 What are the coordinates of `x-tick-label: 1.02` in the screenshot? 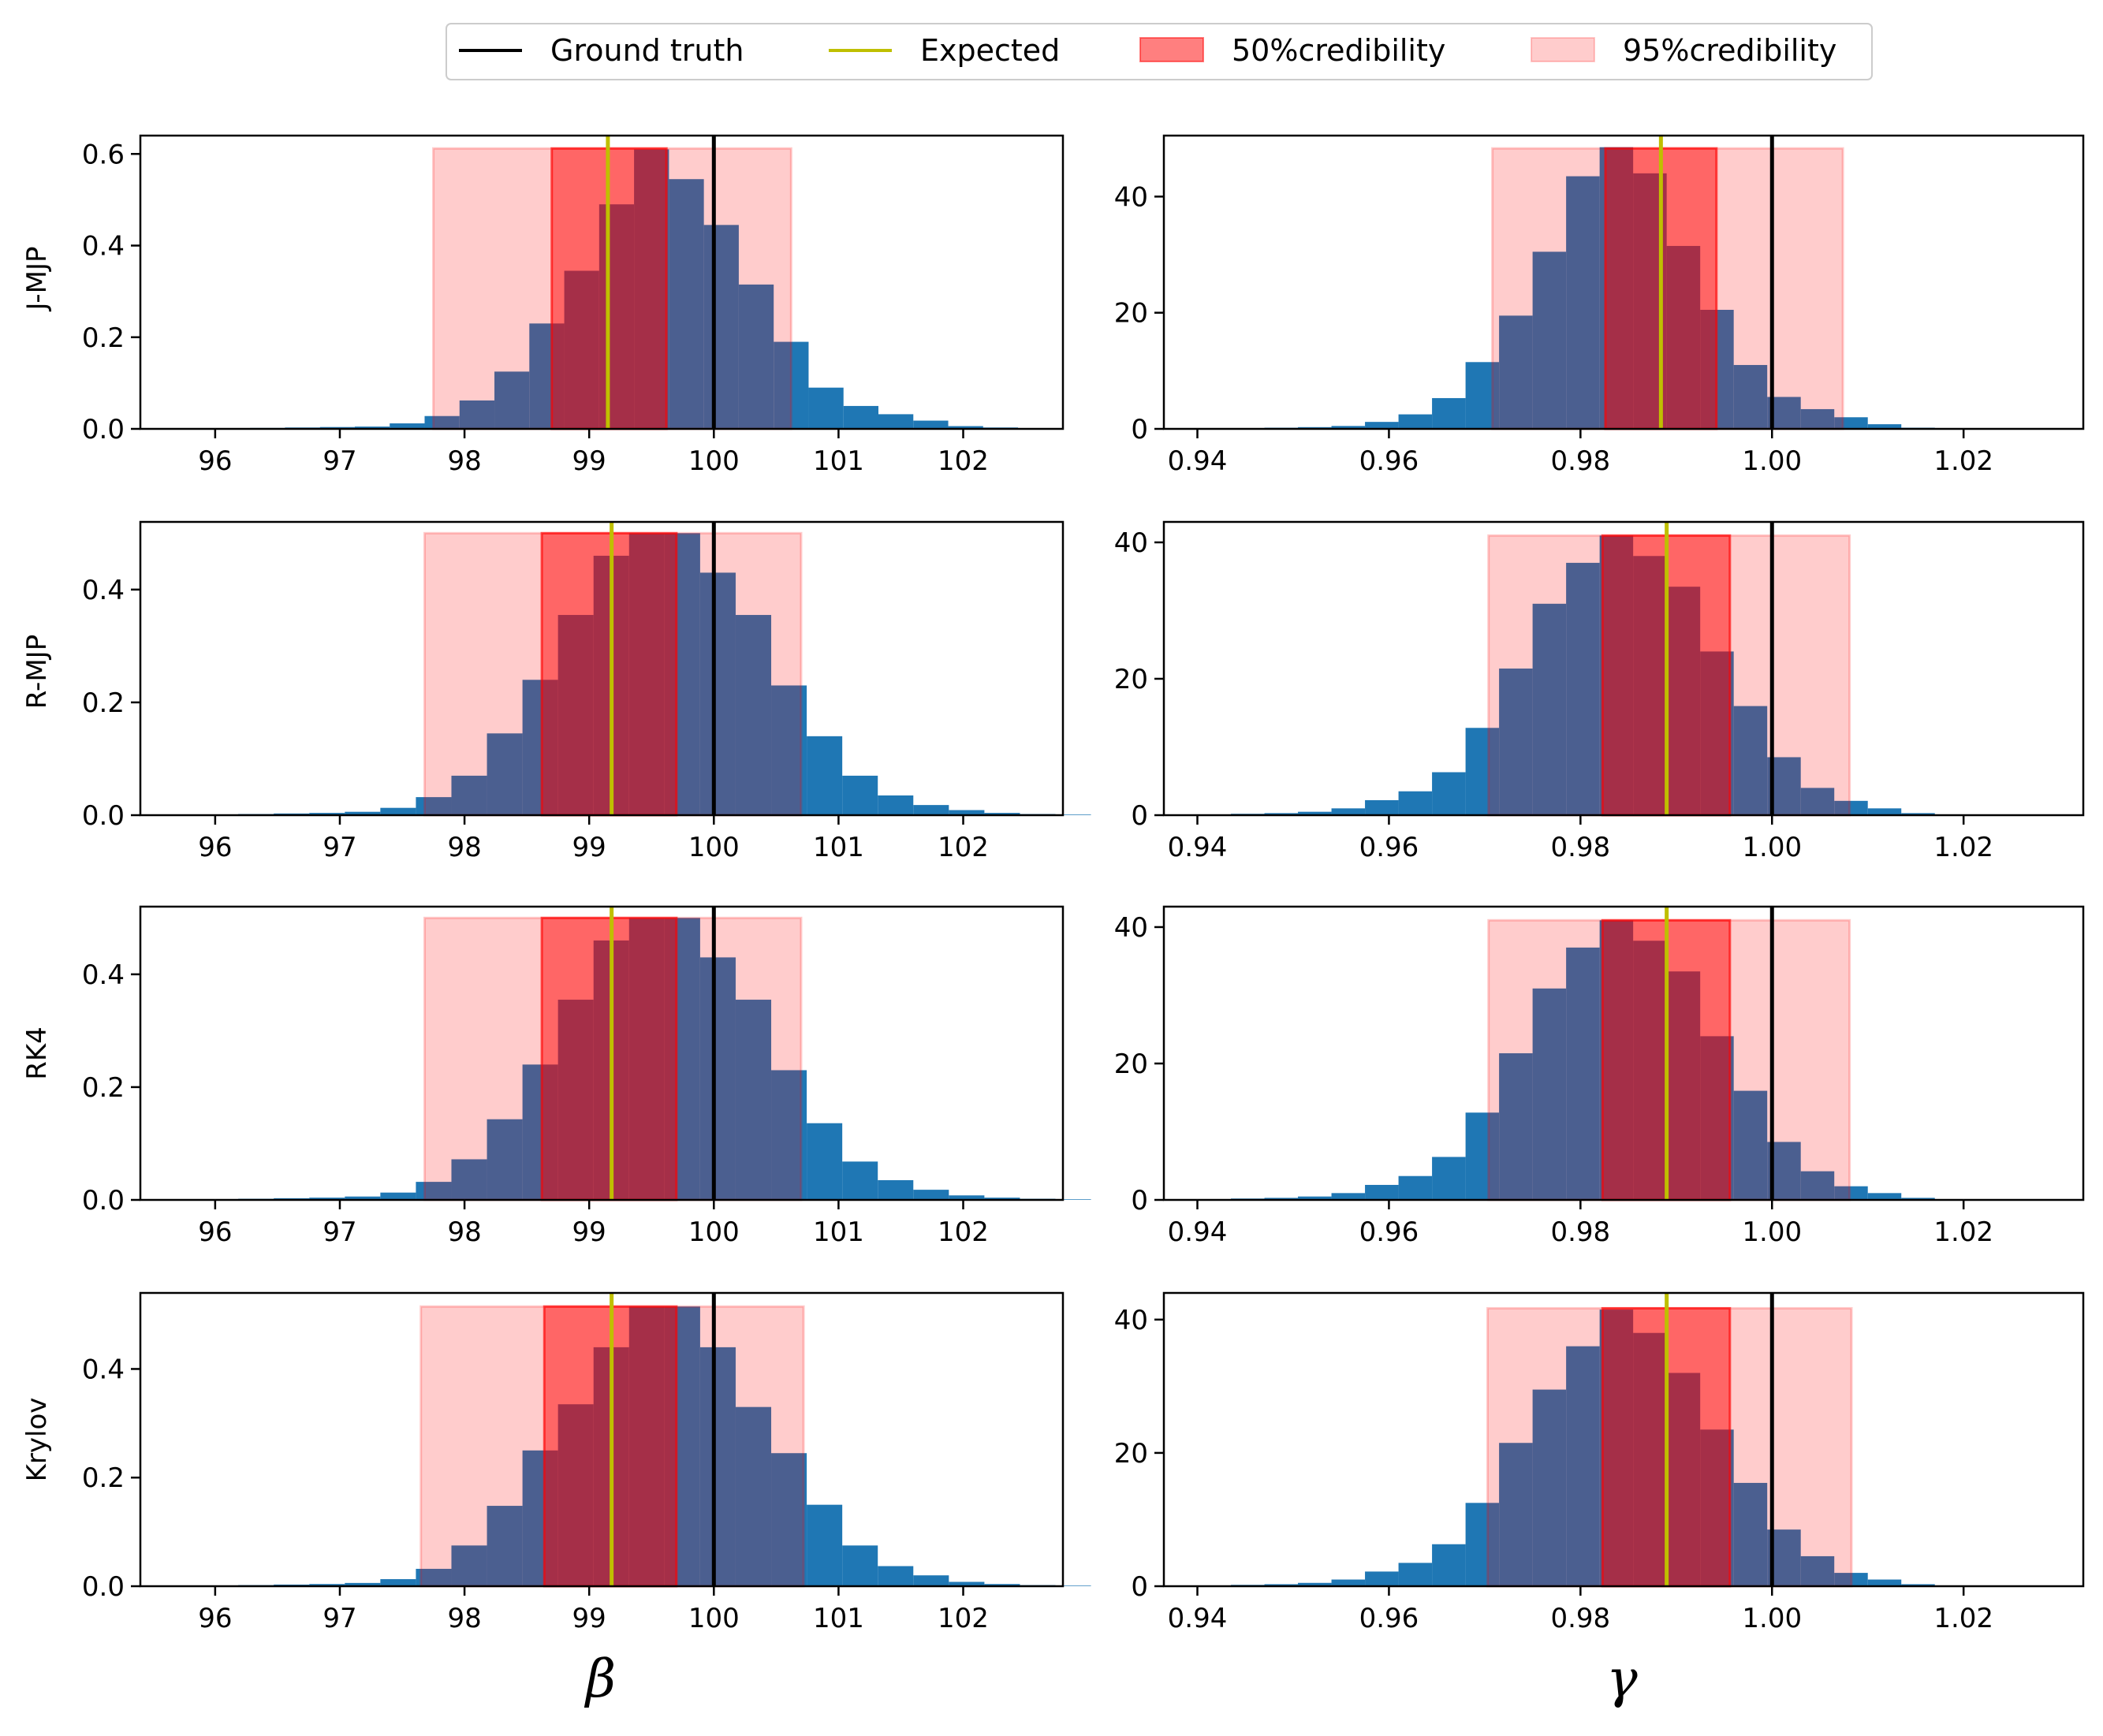 It's located at (1963, 461).